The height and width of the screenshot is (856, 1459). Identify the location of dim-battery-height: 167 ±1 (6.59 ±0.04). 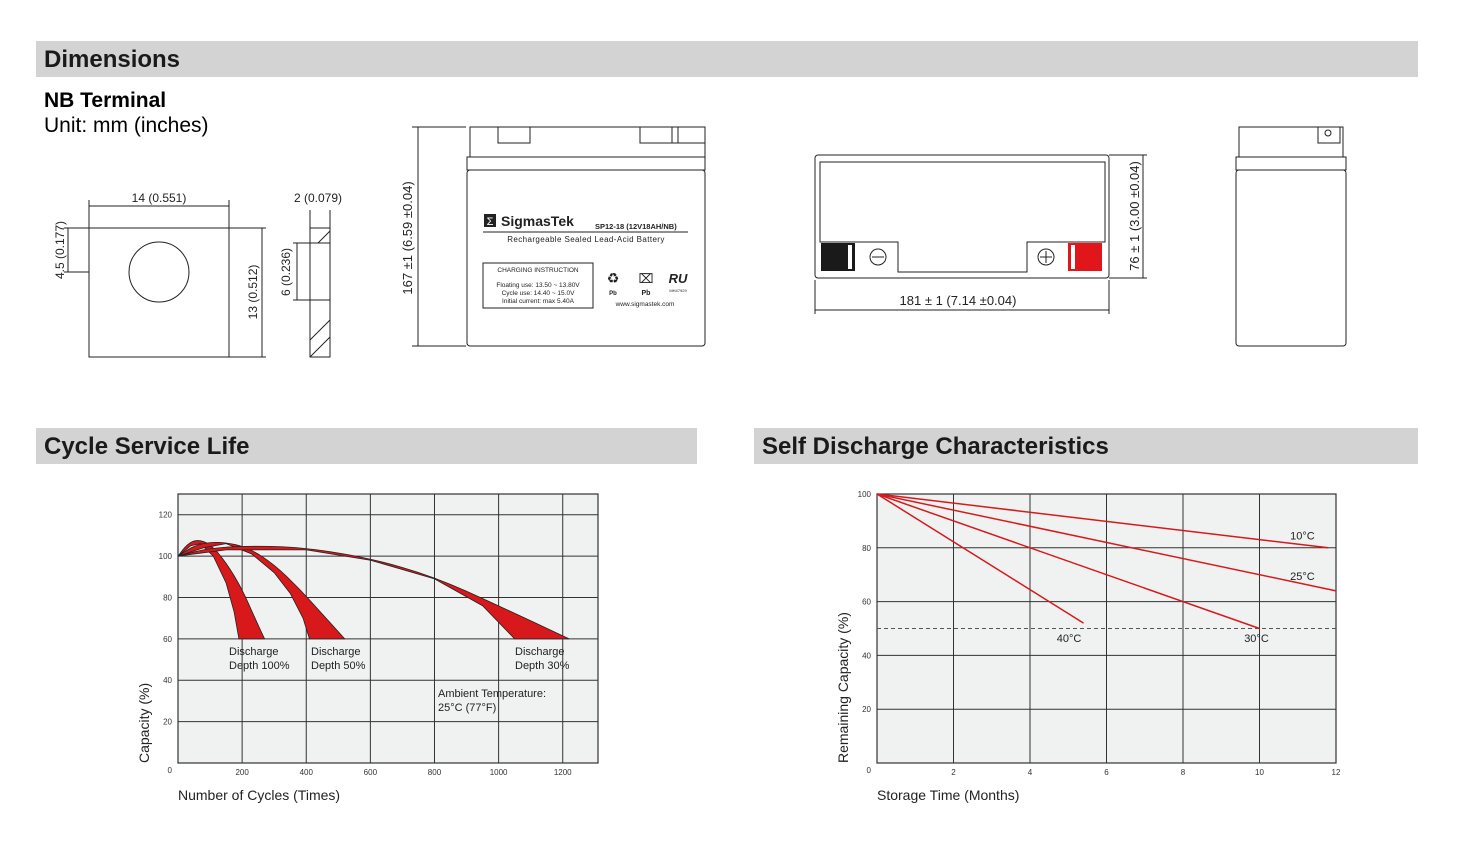
(407, 237).